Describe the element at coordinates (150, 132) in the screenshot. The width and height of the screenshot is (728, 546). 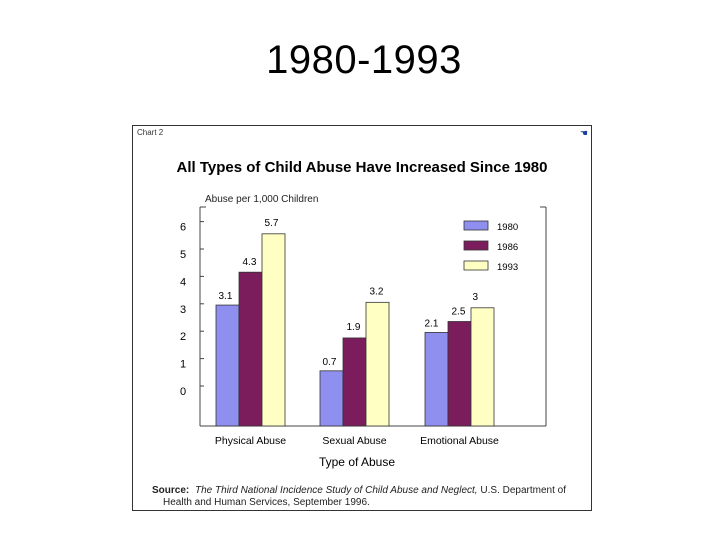
I see `chart-window-label: Chart 2` at that location.